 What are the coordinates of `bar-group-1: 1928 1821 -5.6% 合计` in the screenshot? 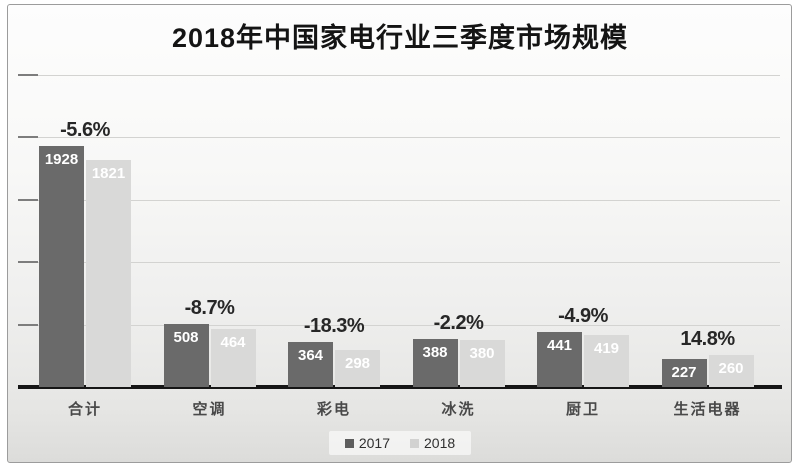 It's located at (85, 246).